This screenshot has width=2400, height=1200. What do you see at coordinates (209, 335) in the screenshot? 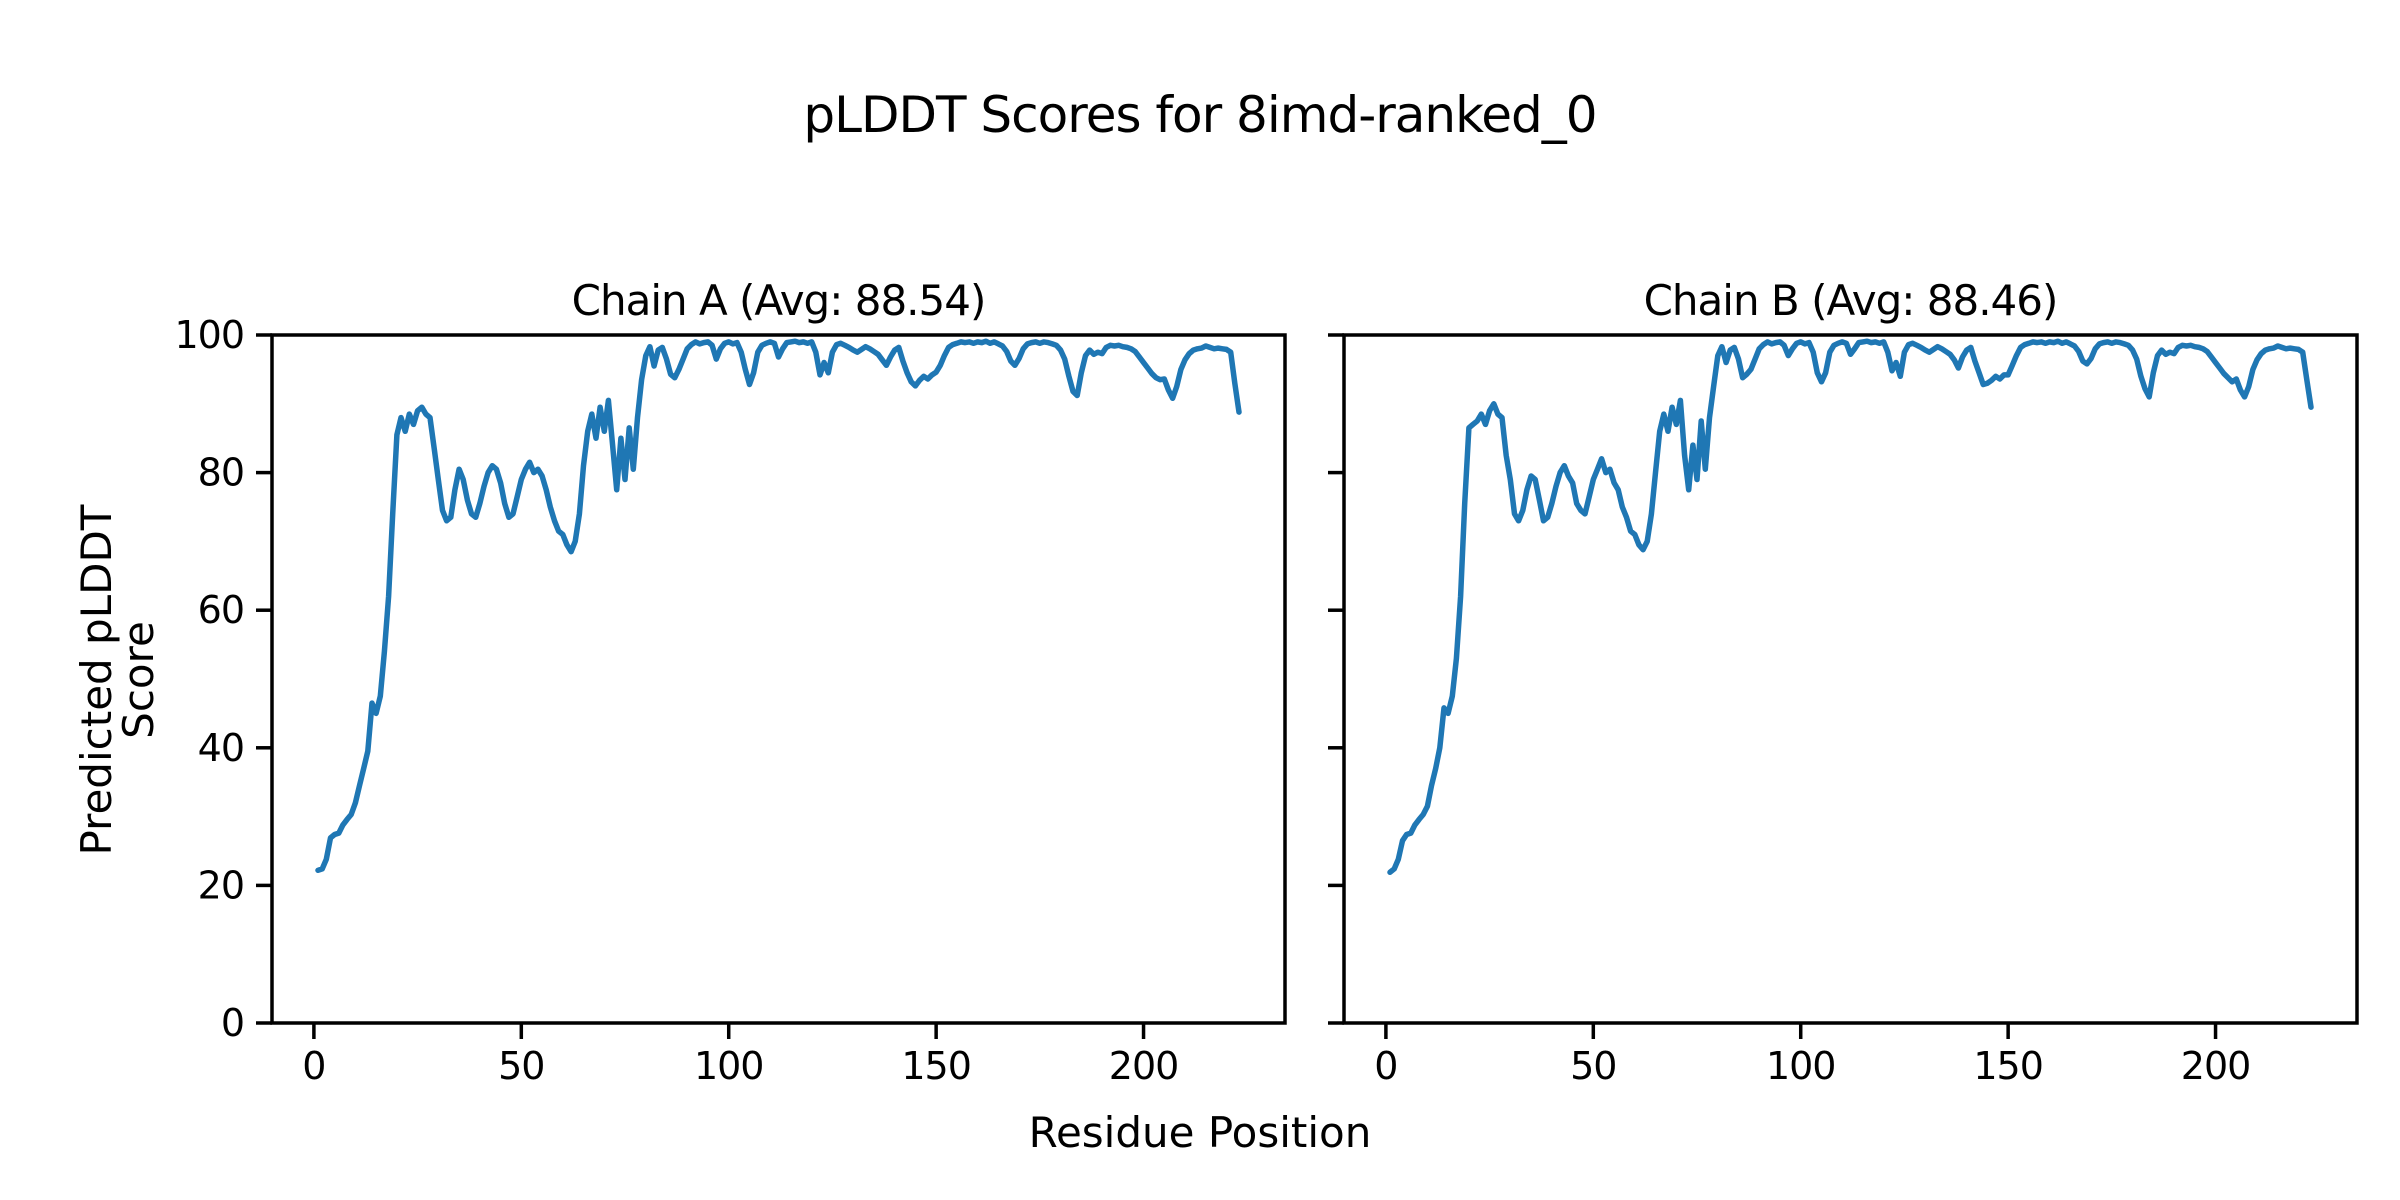
I see `y-tick-label: 100` at bounding box center [209, 335].